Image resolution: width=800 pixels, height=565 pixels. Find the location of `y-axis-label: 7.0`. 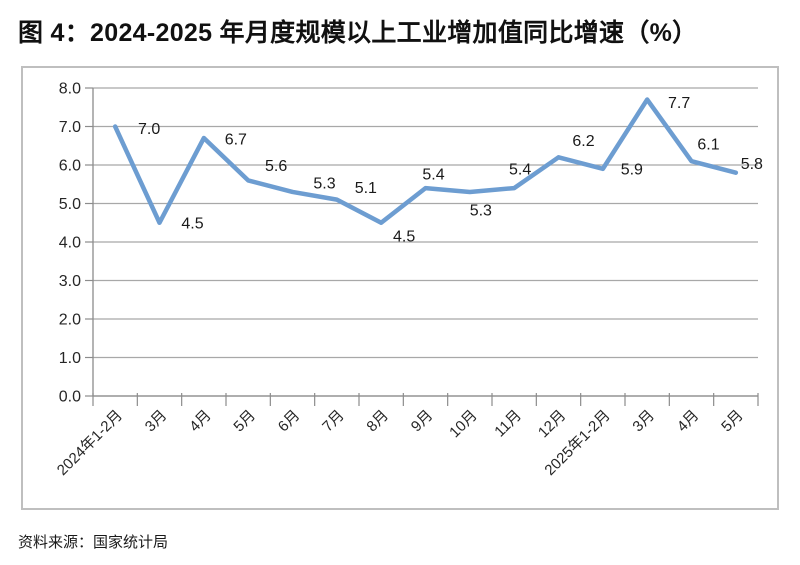

y-axis-label: 7.0 is located at coordinates (70, 127).